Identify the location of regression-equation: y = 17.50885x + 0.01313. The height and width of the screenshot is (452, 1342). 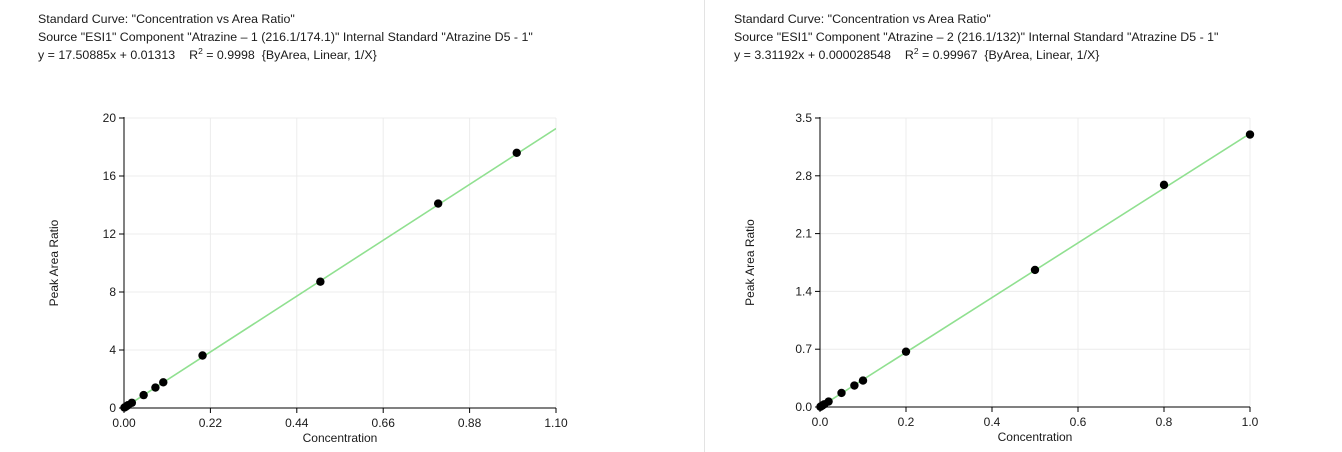
(107, 55).